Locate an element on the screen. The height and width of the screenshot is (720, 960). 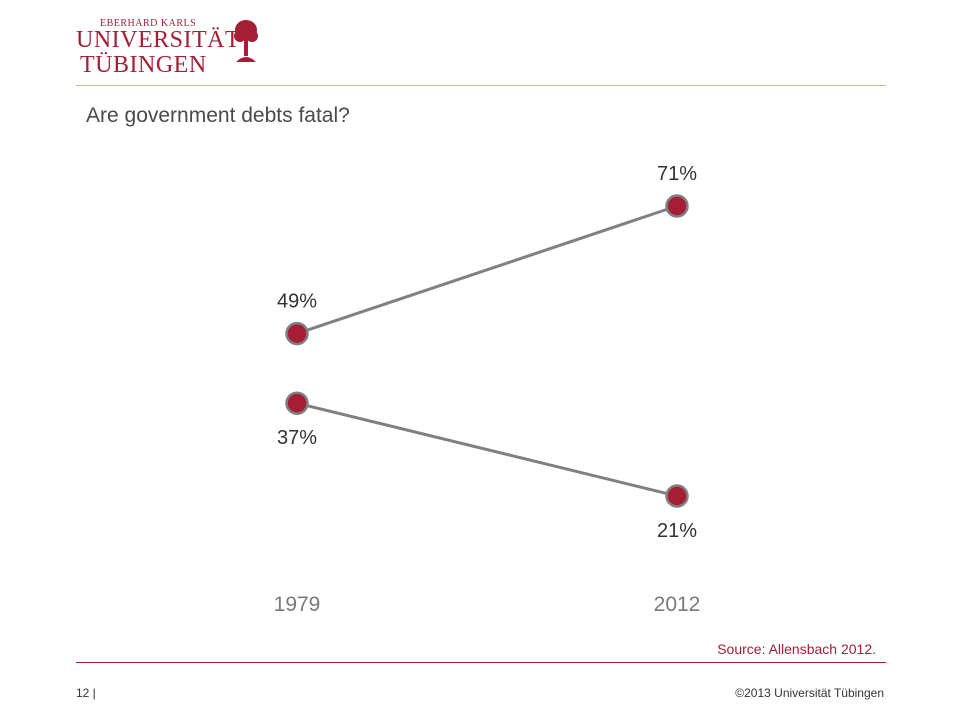
copyright-notice: ©2013 Universität Tübingen is located at coordinates (809, 693).